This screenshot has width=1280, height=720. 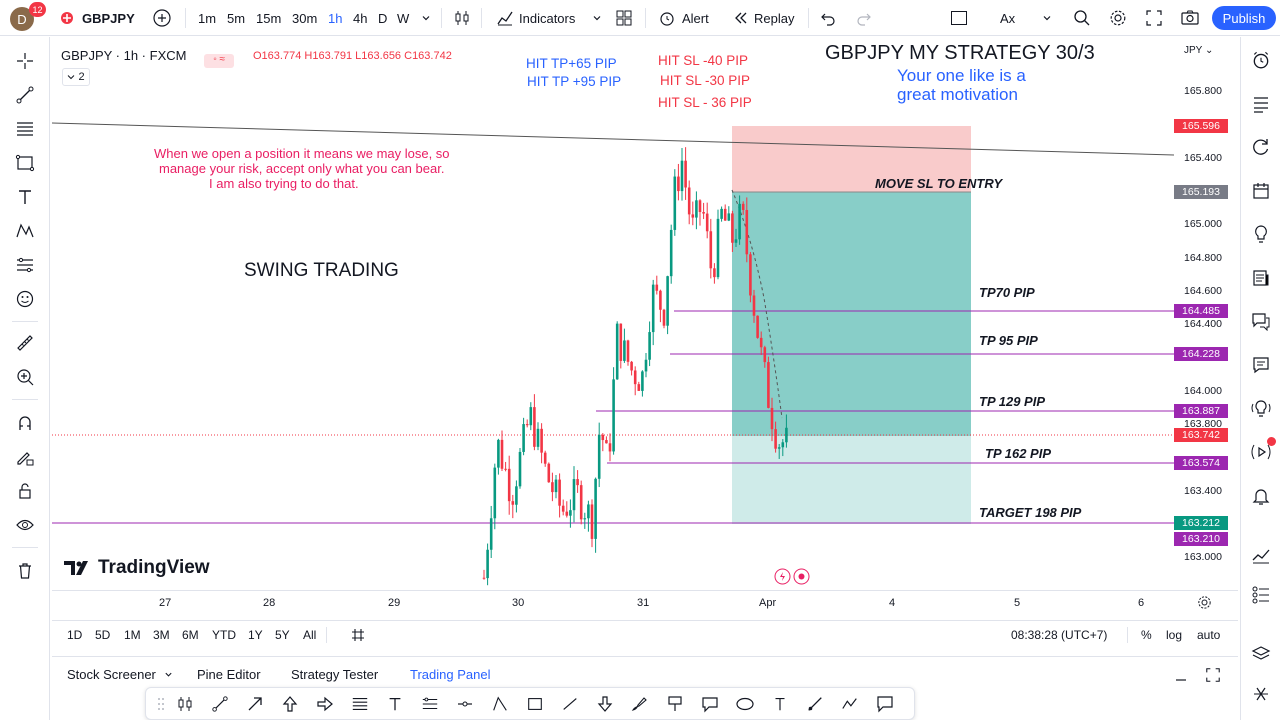 What do you see at coordinates (25, 163) in the screenshot?
I see `shapes-tool` at bounding box center [25, 163].